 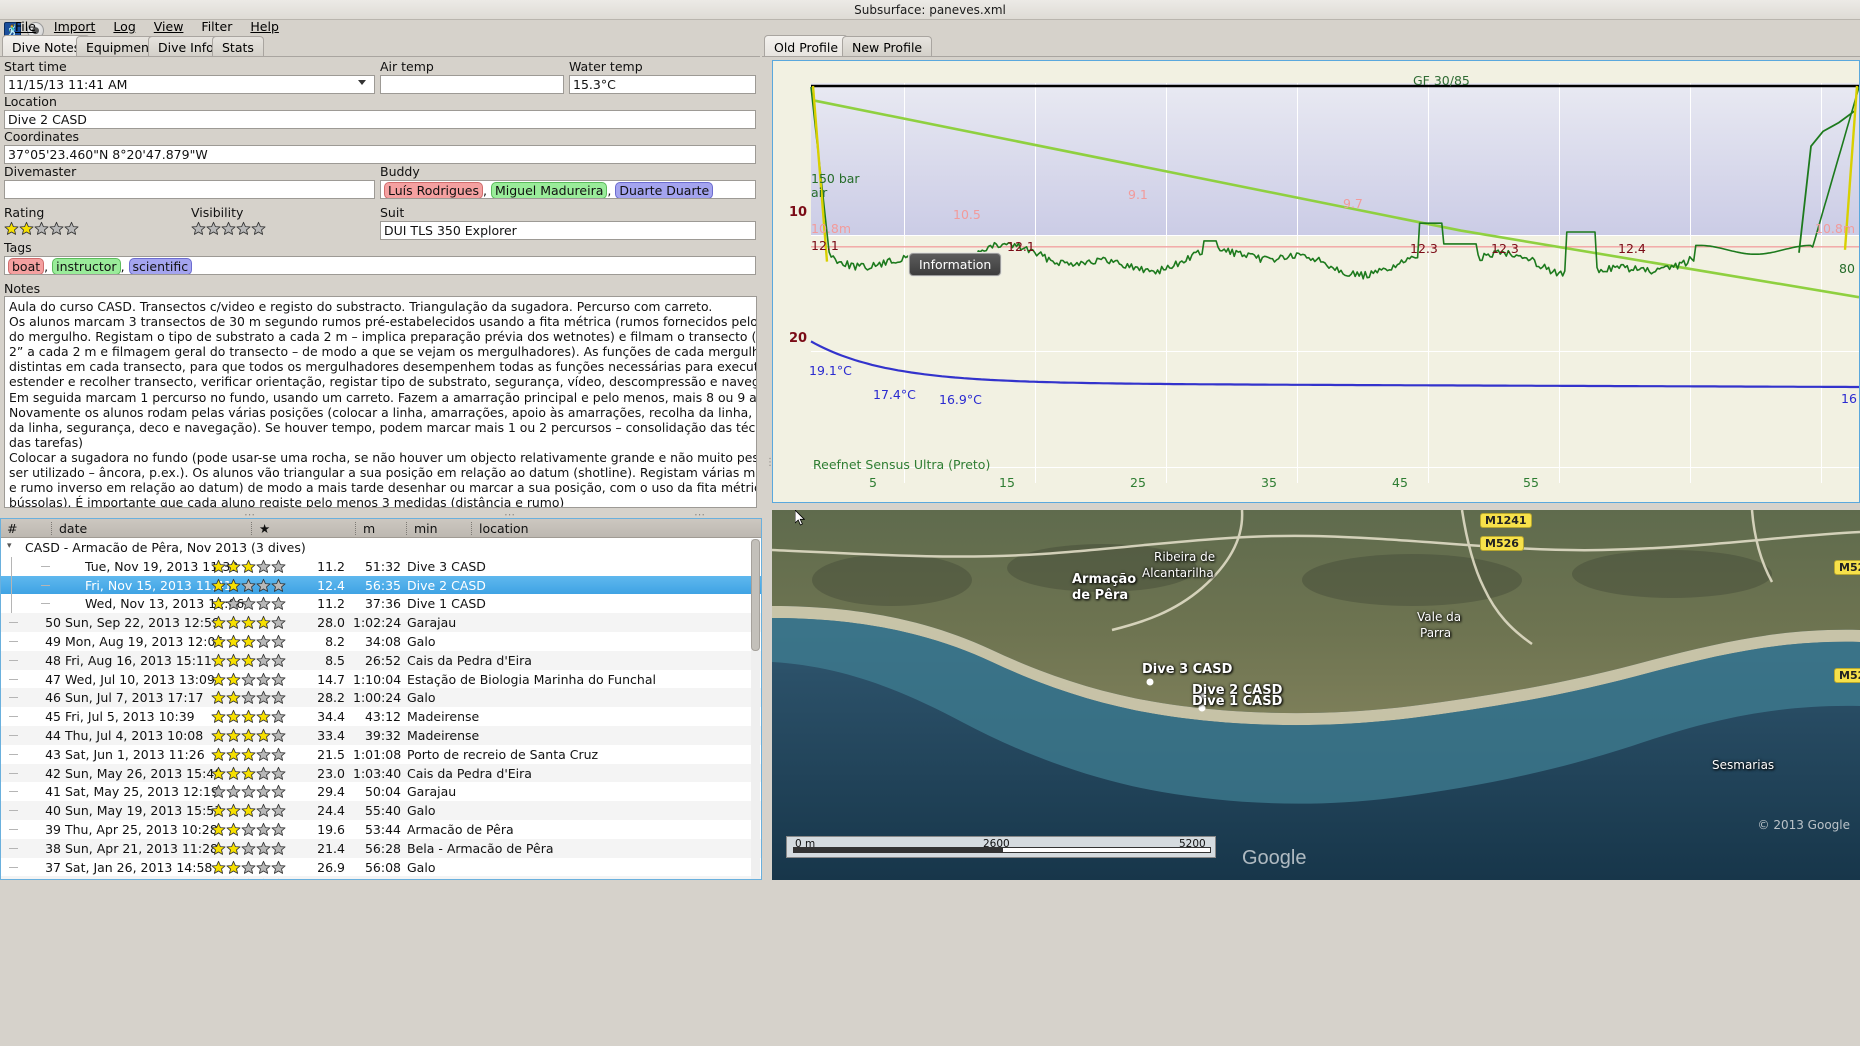 What do you see at coordinates (1311, 46) in the screenshot?
I see `profile-tabbar: Old Profile New Profile` at bounding box center [1311, 46].